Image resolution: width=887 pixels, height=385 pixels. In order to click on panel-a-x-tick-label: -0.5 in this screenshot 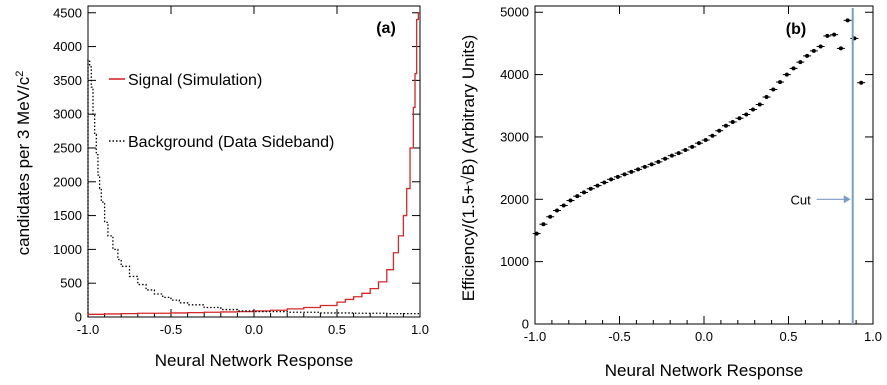, I will do `click(171, 329)`.